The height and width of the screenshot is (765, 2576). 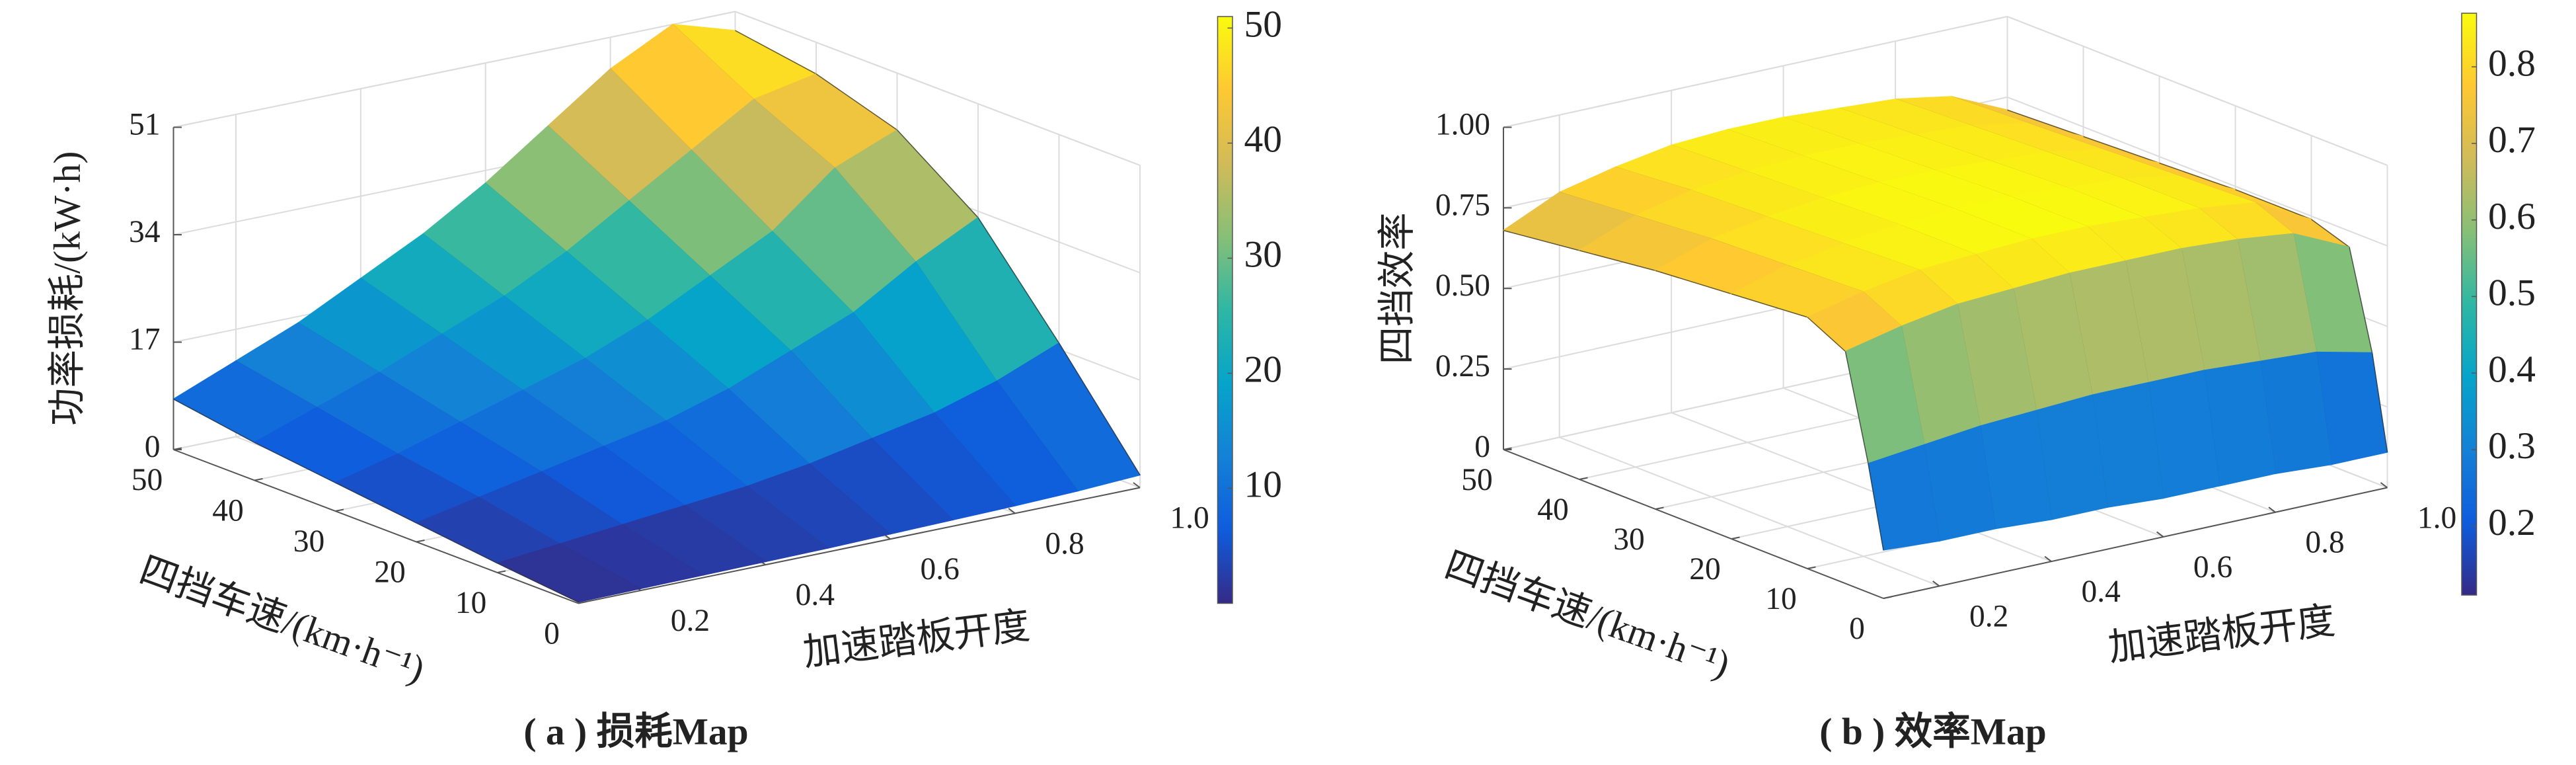 I want to click on z-tick-label: 1.00, so click(x=1463, y=124).